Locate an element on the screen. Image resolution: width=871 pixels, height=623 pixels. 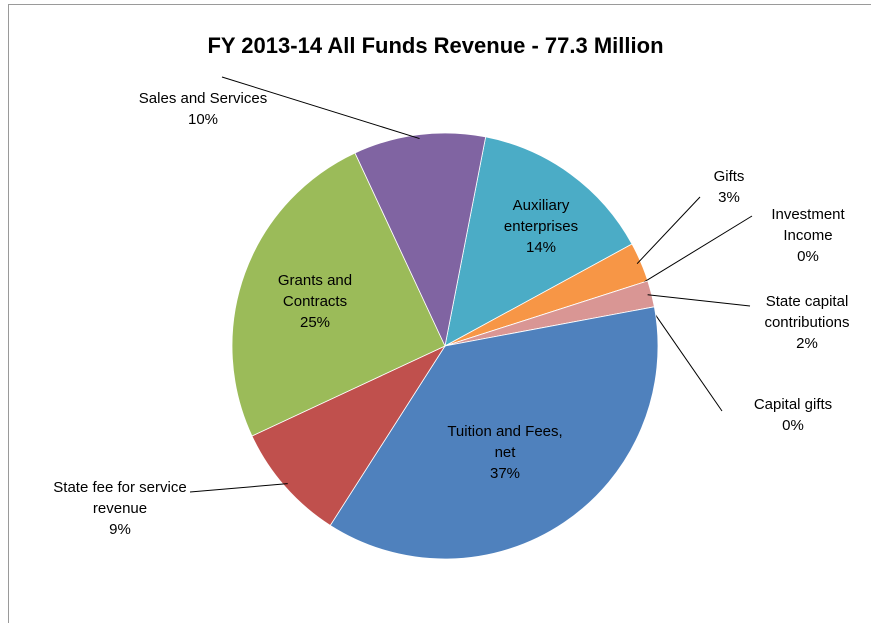
category-label: Gifts is located at coordinates (729, 176).